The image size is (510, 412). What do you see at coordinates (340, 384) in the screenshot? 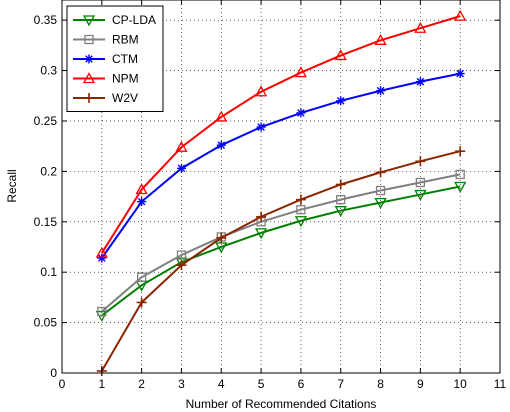
I see `x-tick-label: 7` at bounding box center [340, 384].